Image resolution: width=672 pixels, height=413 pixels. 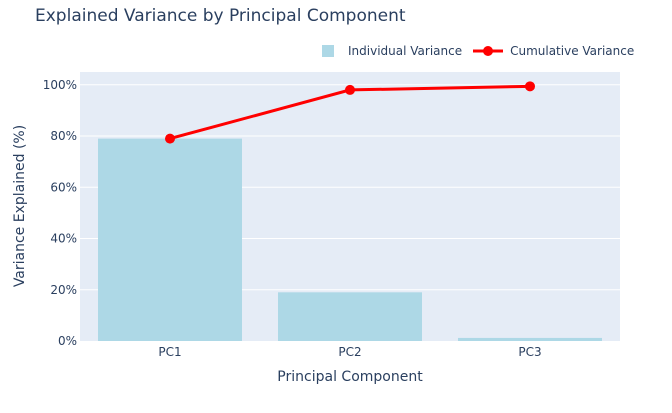 I want to click on x-tick-label: PC1, so click(x=169, y=352).